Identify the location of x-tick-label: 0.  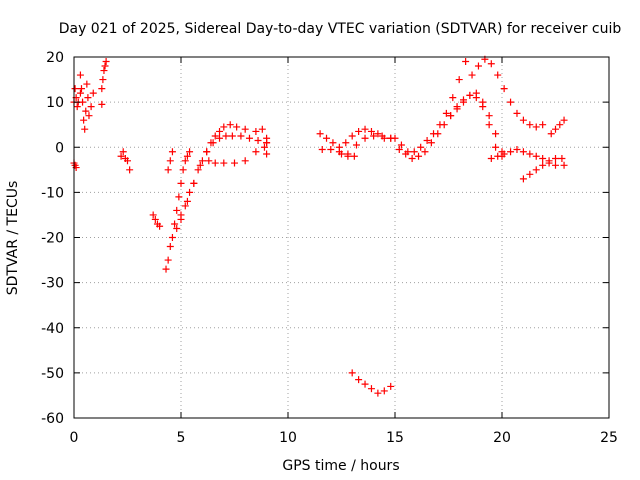
(74, 438).